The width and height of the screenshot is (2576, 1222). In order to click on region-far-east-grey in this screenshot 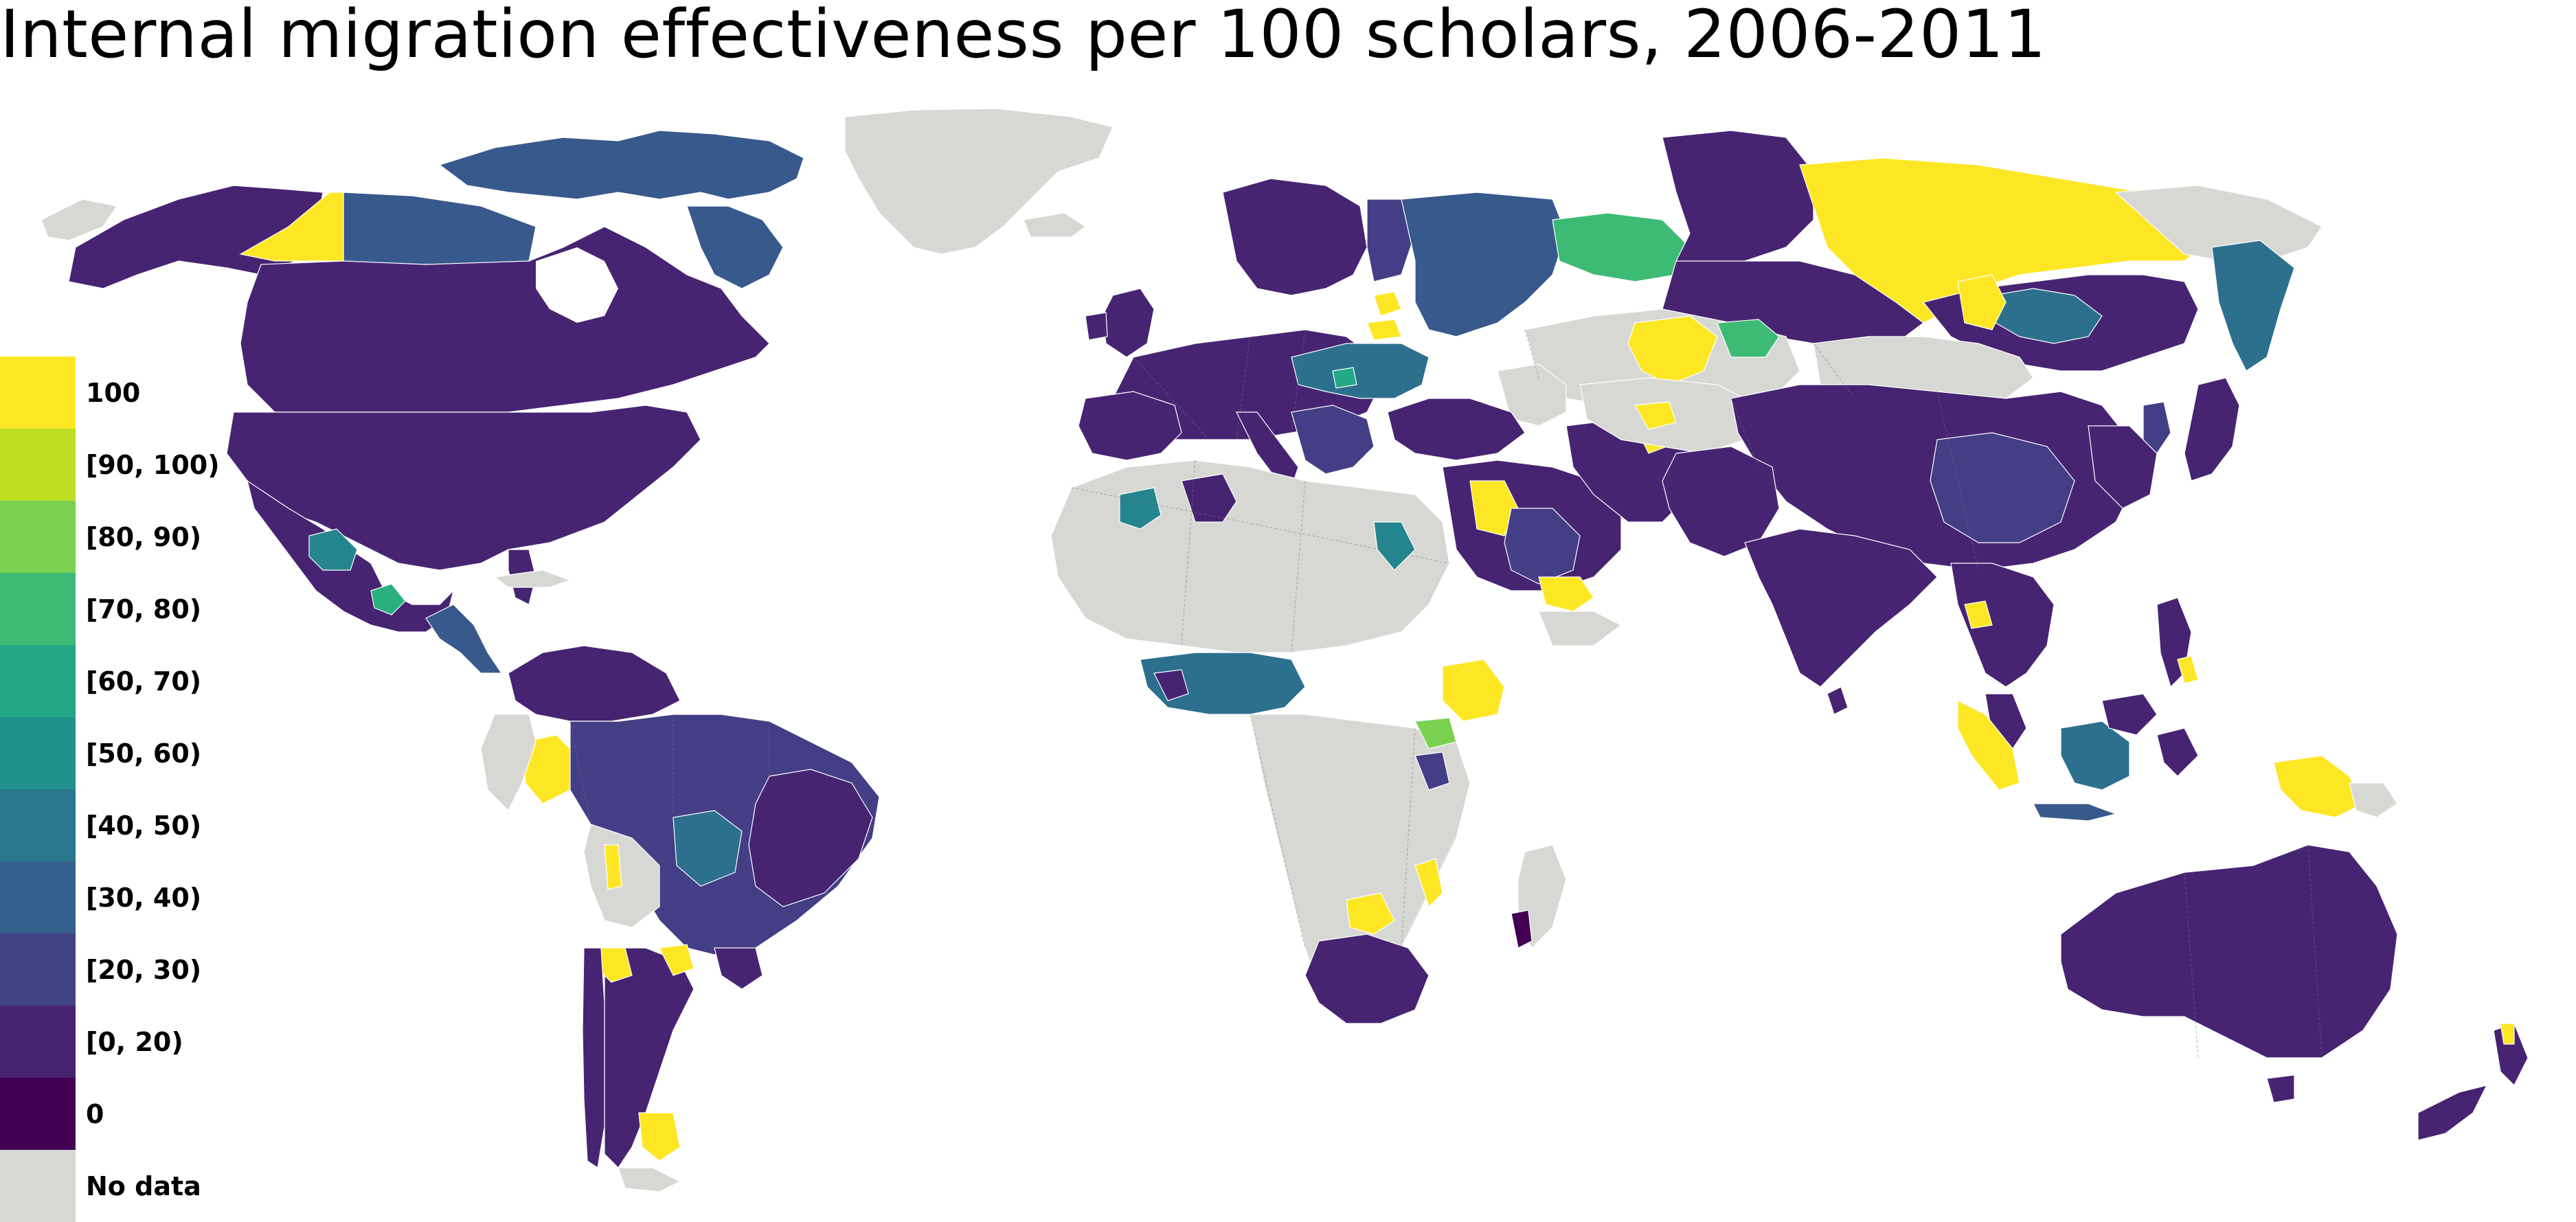, I will do `click(2218, 224)`.